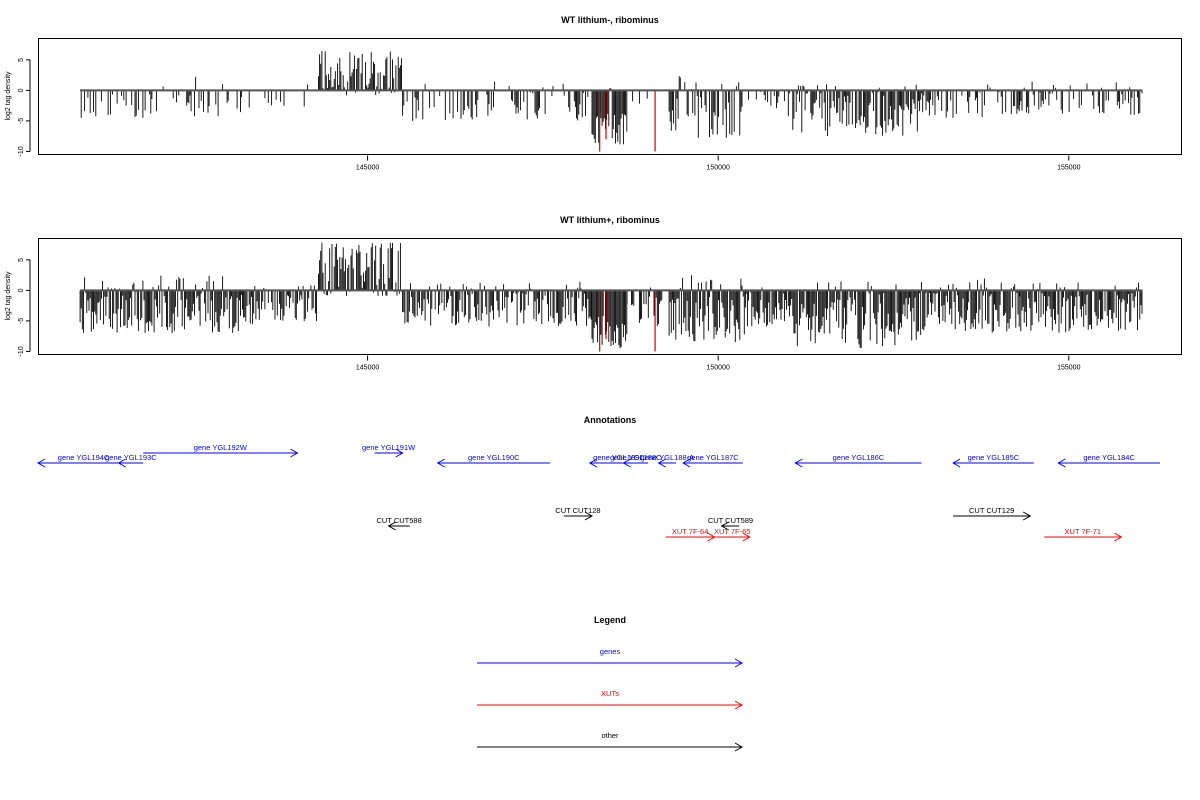  What do you see at coordinates (668, 457) in the screenshot?
I see `feature-label: gene YGL188-A` at bounding box center [668, 457].